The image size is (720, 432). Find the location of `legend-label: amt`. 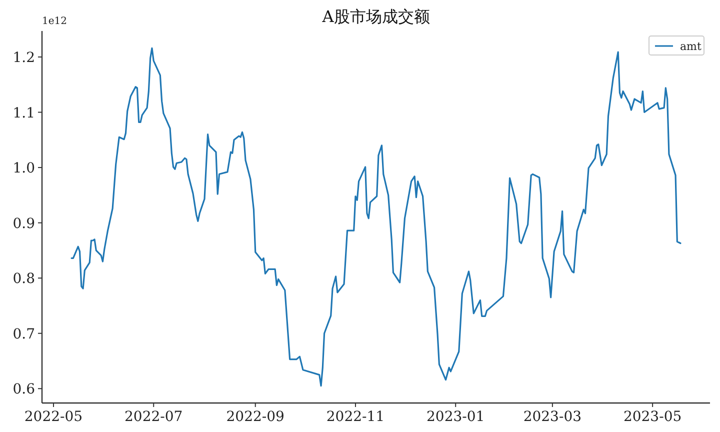

legend-label: amt is located at coordinates (691, 46).